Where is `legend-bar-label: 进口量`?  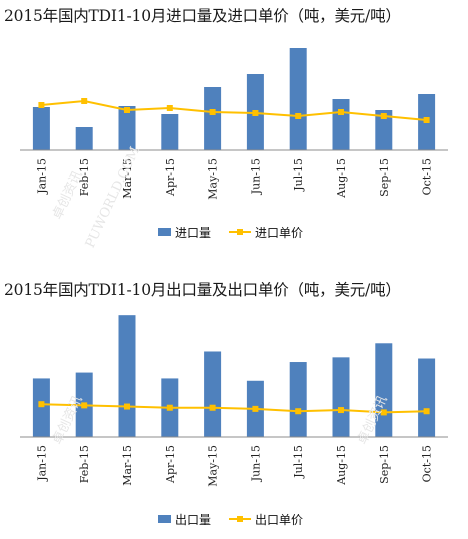 legend-bar-label: 进口量 is located at coordinates (193, 233).